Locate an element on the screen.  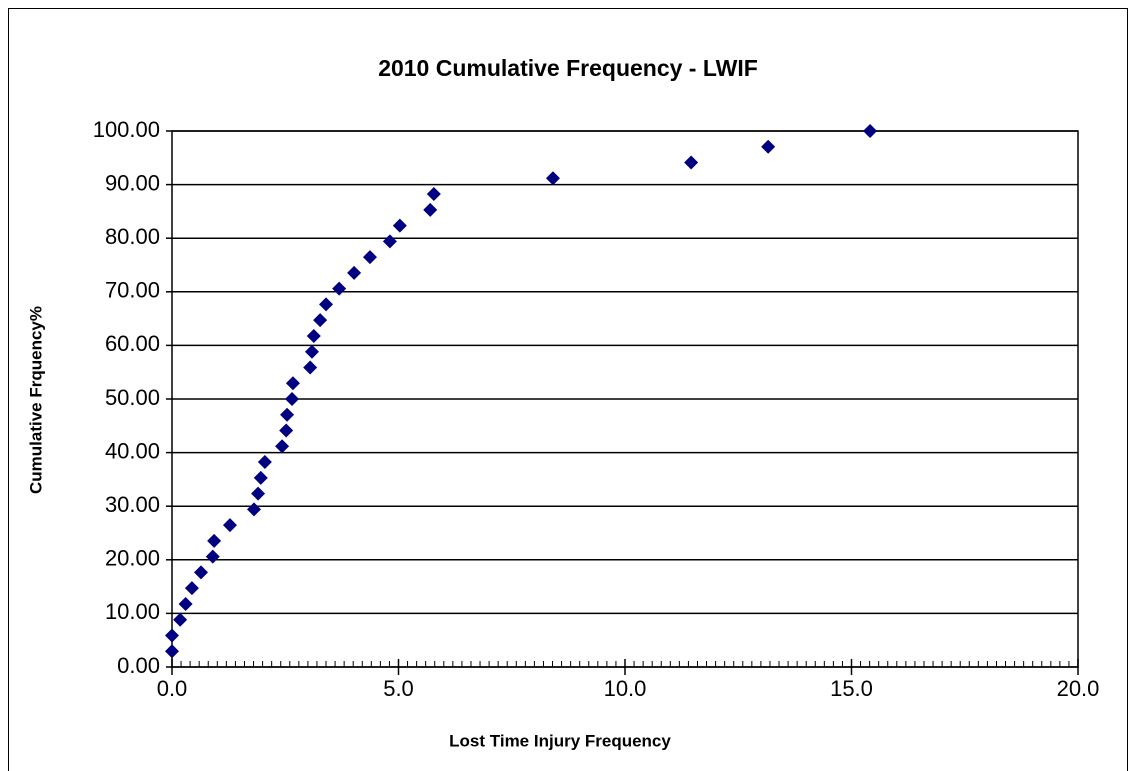
x-tick-label: 15.0 is located at coordinates (851, 688).